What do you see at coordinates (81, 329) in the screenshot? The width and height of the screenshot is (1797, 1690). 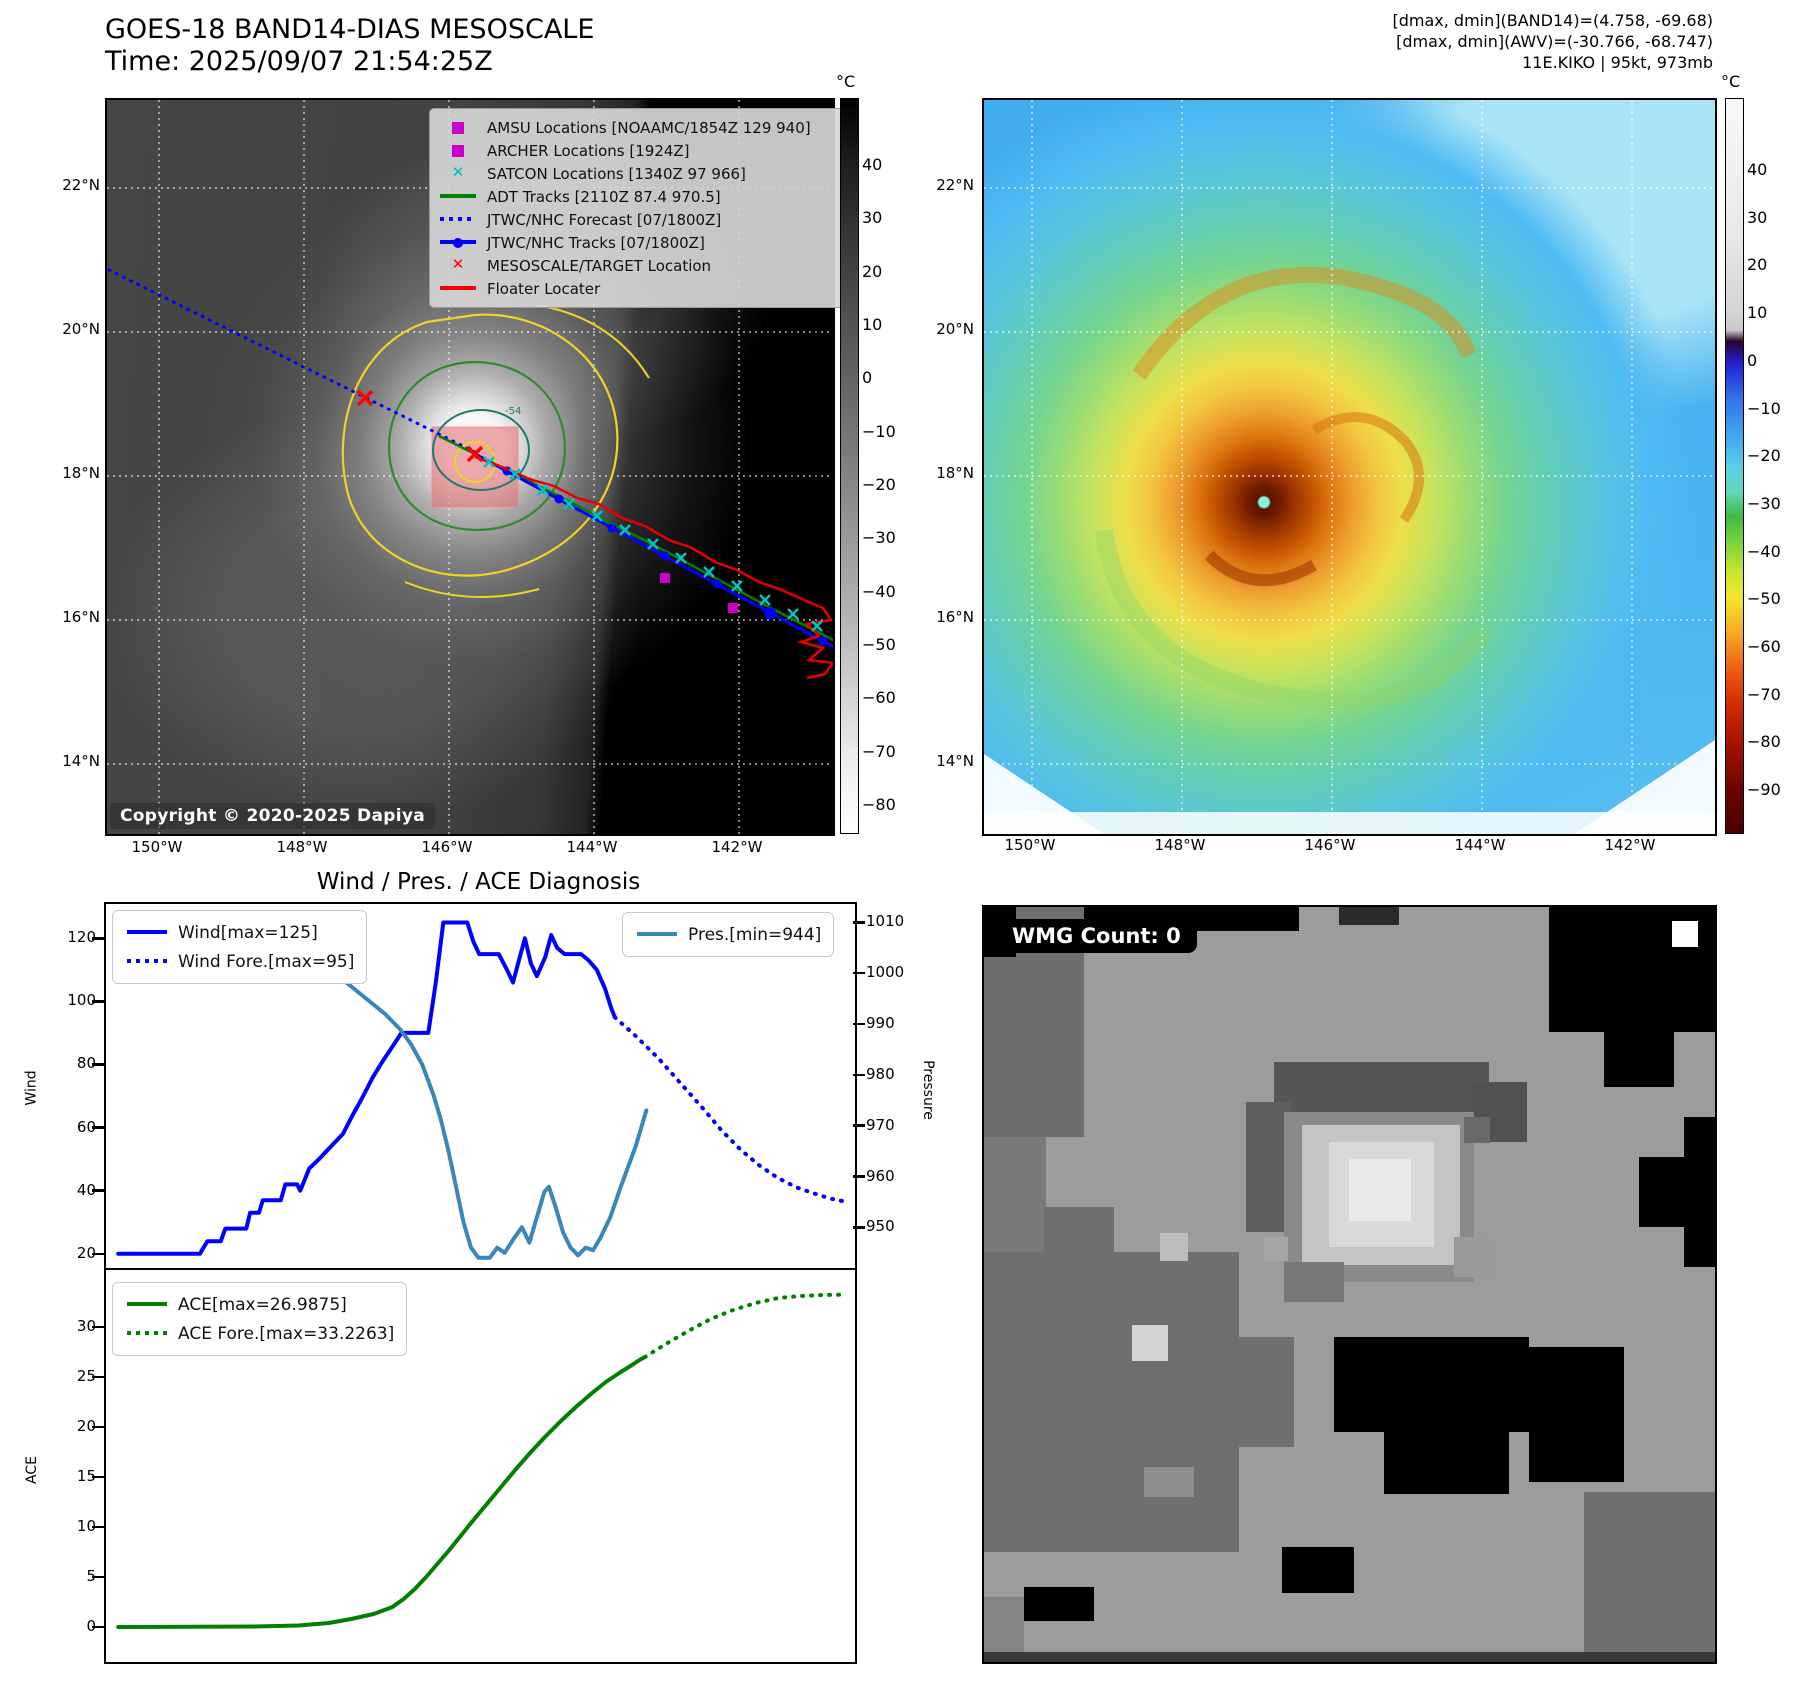 I see `left-map-lat-label: 20°N` at bounding box center [81, 329].